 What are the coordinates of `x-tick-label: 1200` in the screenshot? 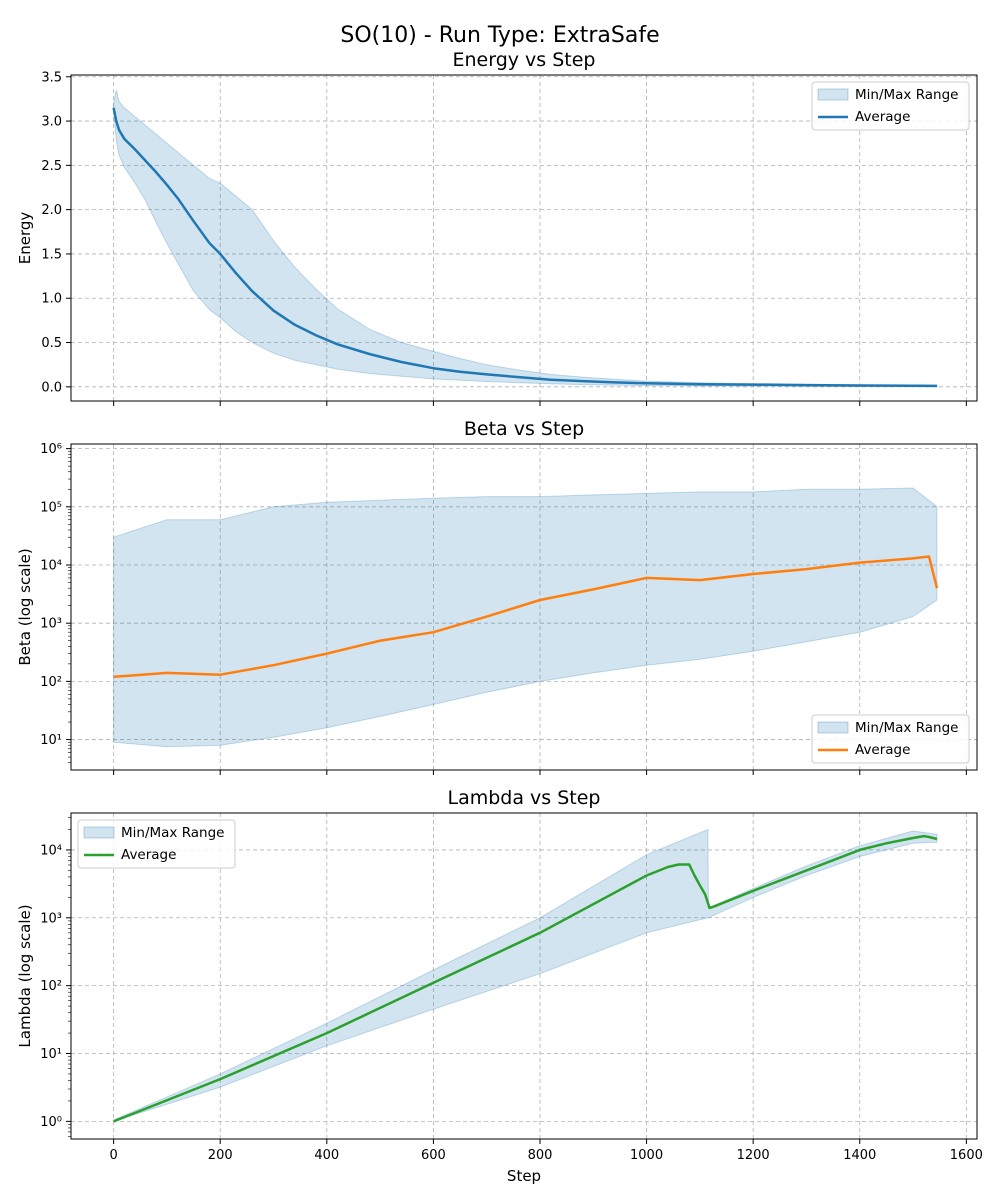 It's located at (753, 1155).